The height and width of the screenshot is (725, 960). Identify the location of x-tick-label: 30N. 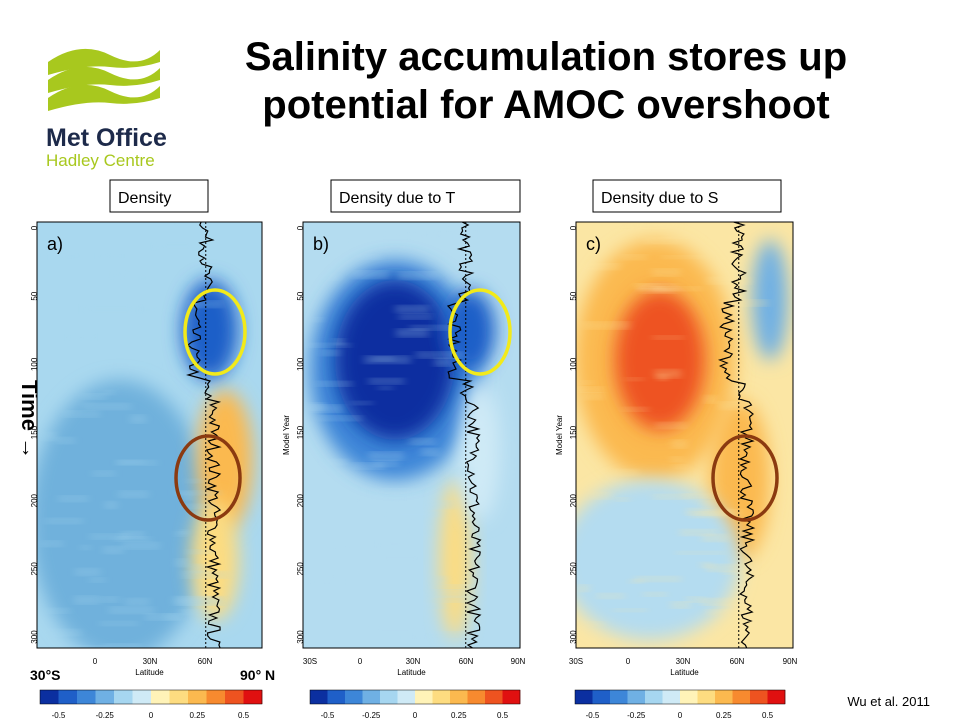
(150, 661).